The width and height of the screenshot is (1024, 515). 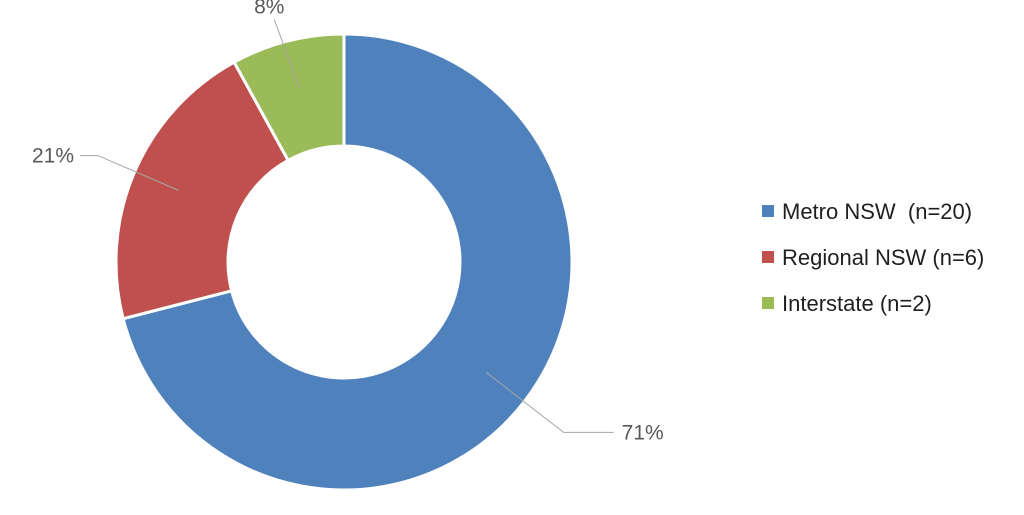 What do you see at coordinates (768, 257) in the screenshot?
I see `legend-swatch-regional-nsw` at bounding box center [768, 257].